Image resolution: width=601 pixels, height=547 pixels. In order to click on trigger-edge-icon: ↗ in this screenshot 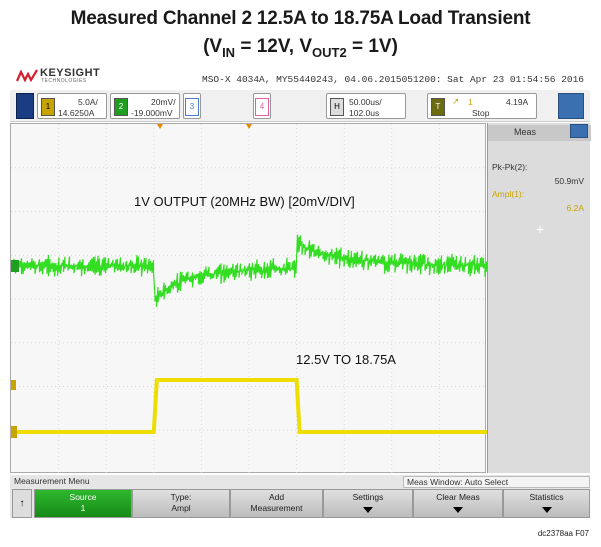, I will do `click(456, 101)`.